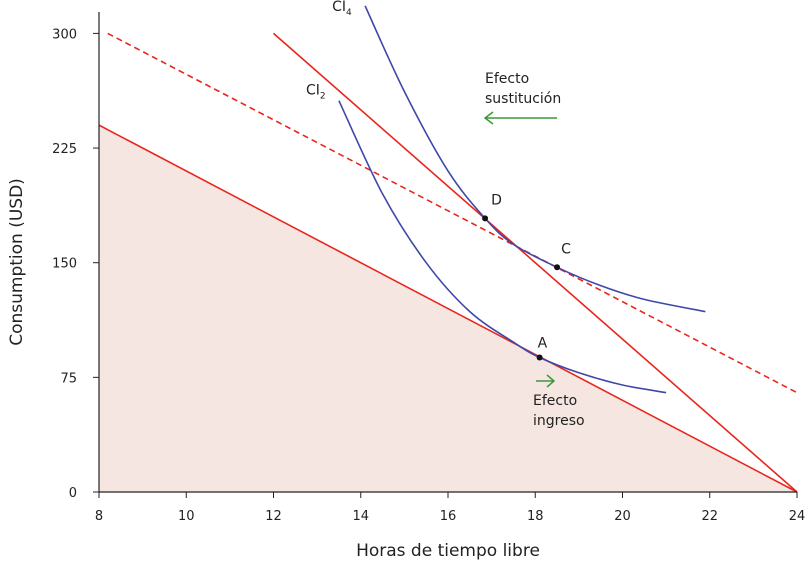 The height and width of the screenshot is (567, 810). What do you see at coordinates (360, 516) in the screenshot?
I see `x-tick-label: 14` at bounding box center [360, 516].